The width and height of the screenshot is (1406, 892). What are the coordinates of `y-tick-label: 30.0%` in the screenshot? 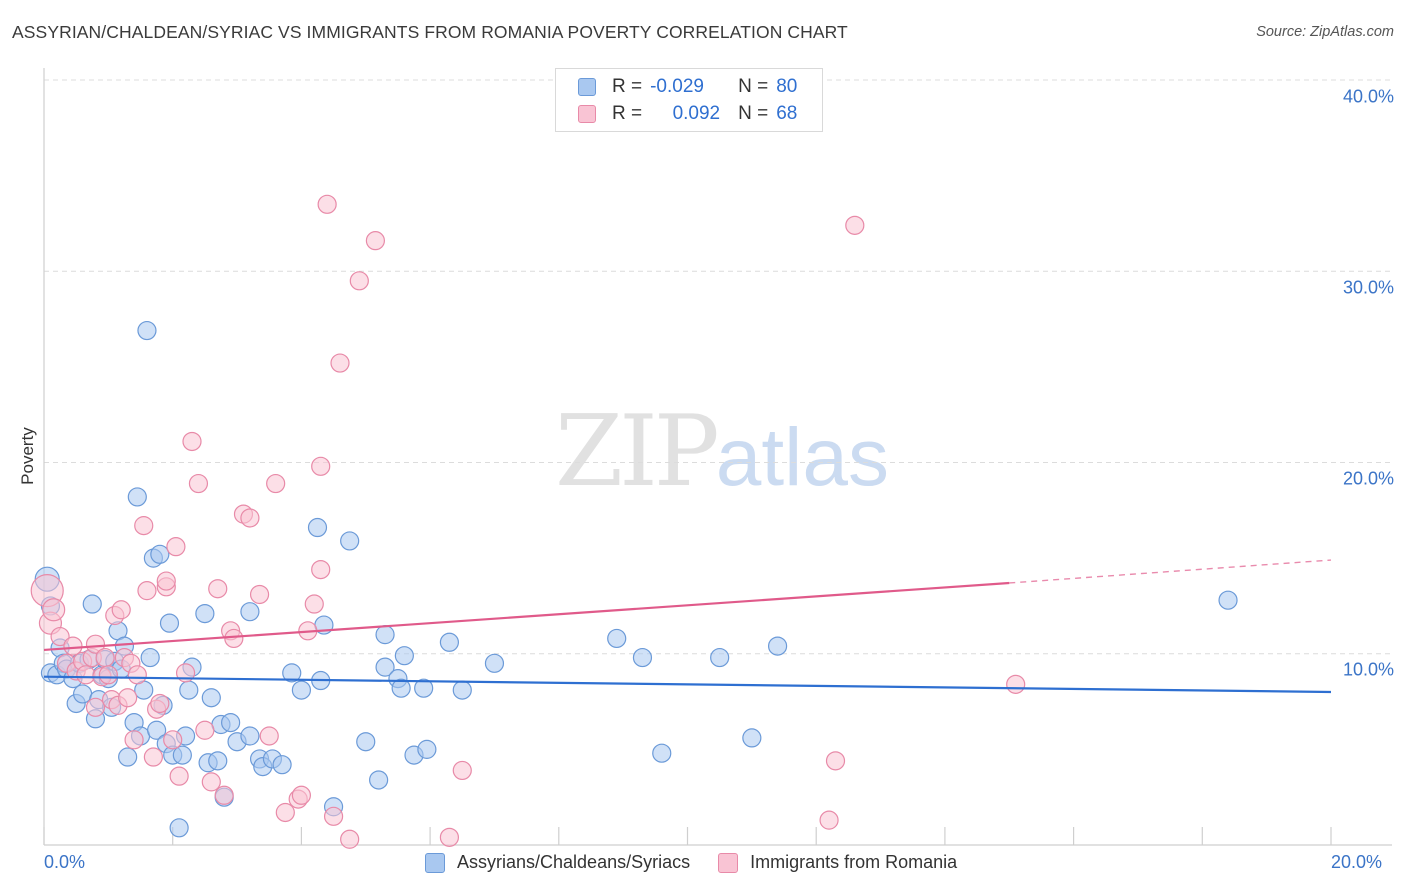 It's located at (1368, 287).